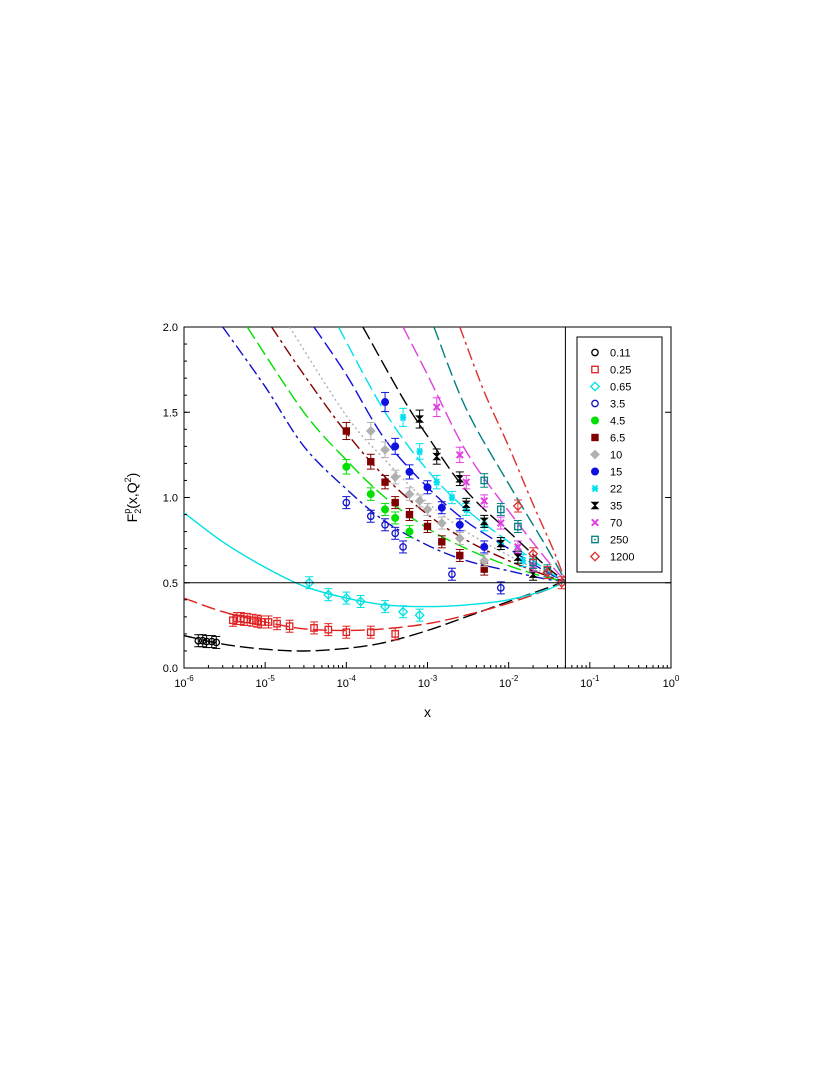 The image size is (830, 1073). What do you see at coordinates (616, 456) in the screenshot?
I see `legend-label: 10` at bounding box center [616, 456].